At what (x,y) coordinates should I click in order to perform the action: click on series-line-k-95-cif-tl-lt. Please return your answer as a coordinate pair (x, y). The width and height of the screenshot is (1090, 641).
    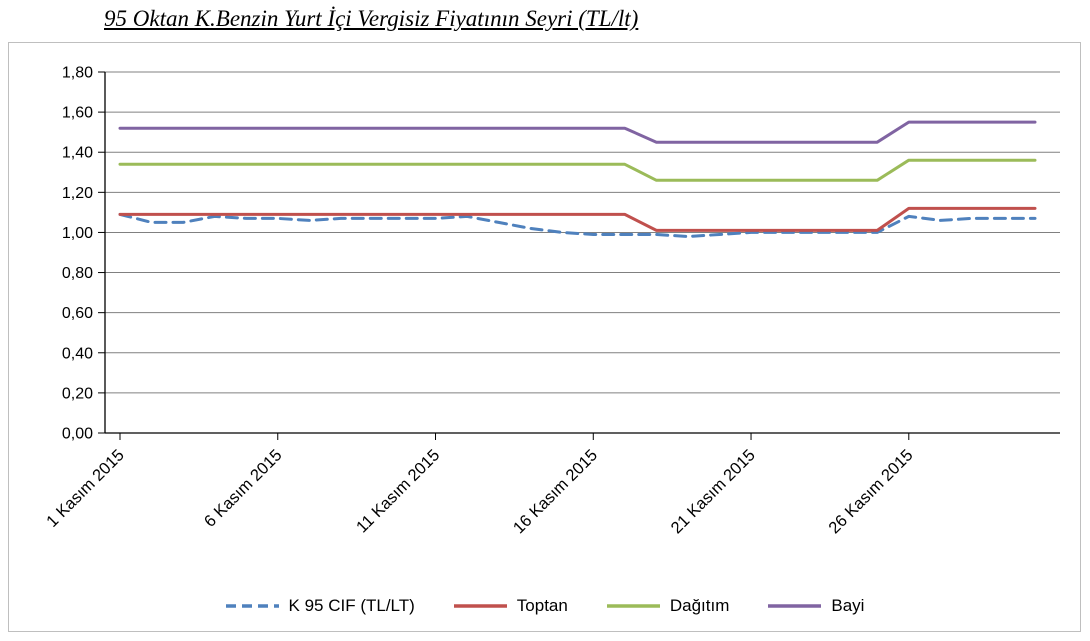
    Looking at the image, I should click on (577, 225).